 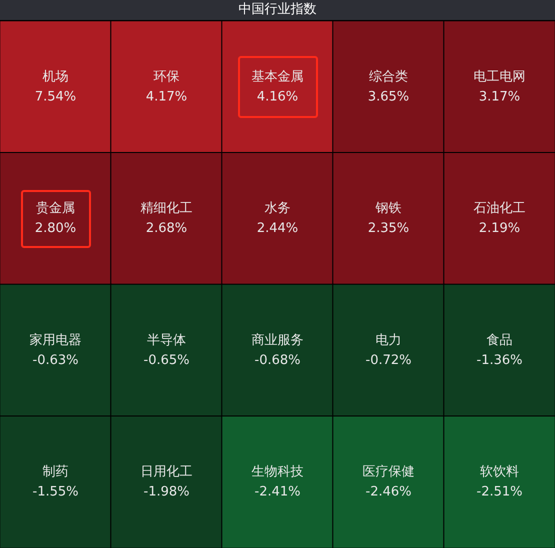 I want to click on category-label: 医疗保健, so click(x=388, y=472).